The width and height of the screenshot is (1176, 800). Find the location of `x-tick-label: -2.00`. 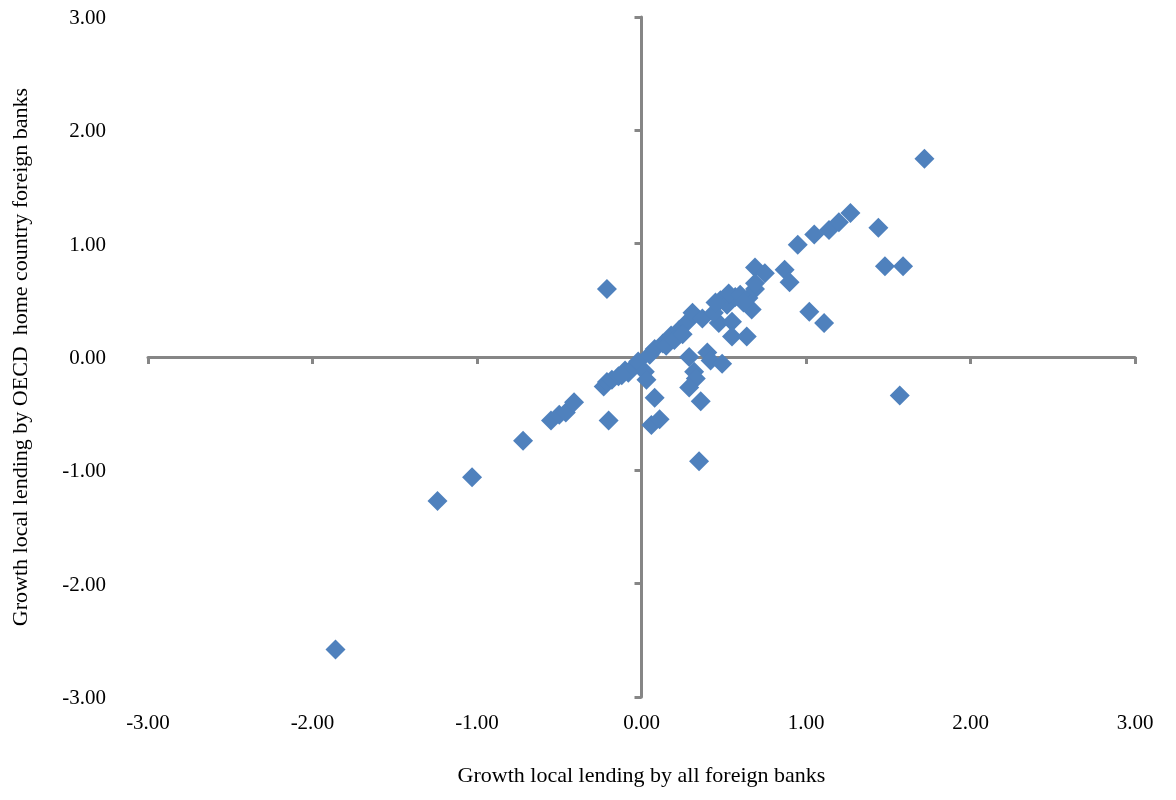

x-tick-label: -2.00 is located at coordinates (312, 721).